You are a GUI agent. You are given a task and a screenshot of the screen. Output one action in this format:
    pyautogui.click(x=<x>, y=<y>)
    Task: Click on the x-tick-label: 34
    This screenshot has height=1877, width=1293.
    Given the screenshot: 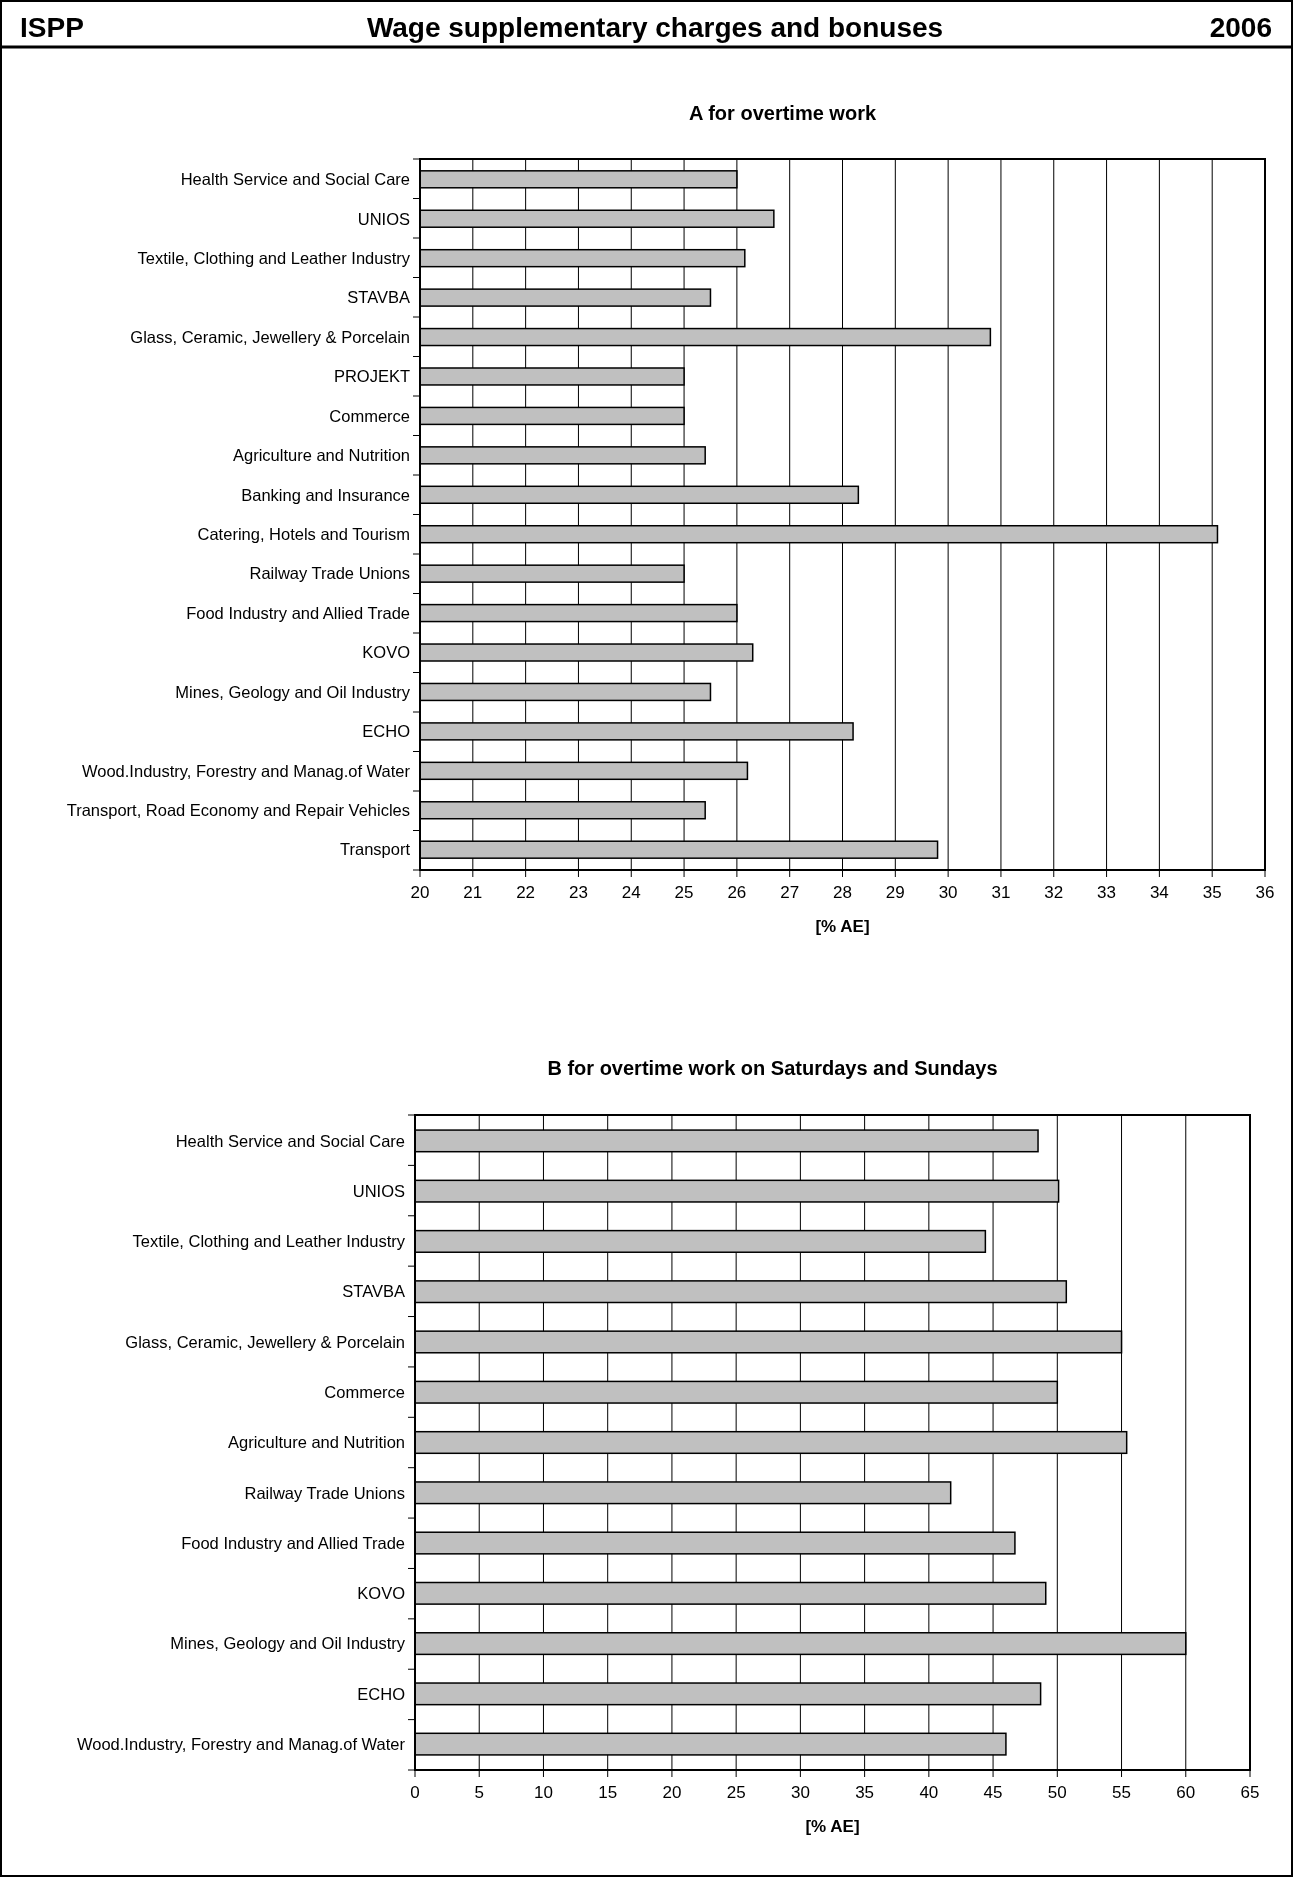 What is the action you would take?
    pyautogui.click(x=1159, y=892)
    